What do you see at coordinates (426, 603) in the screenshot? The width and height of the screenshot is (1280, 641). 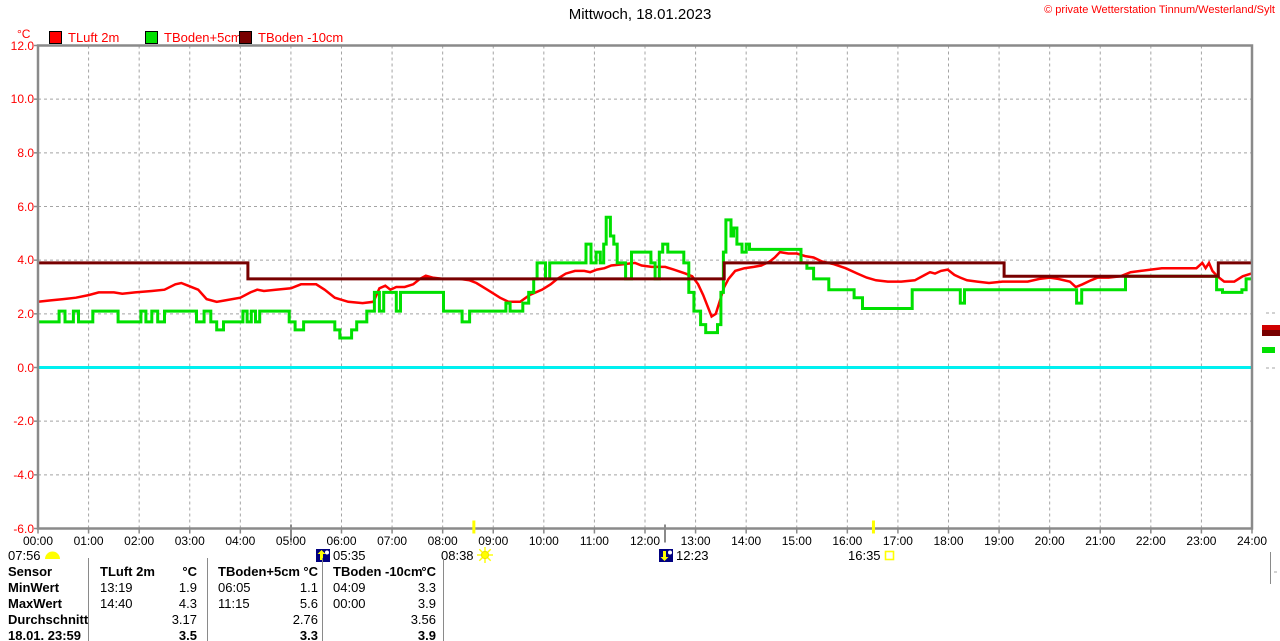 I see `max-val-tboden10: 3.9` at bounding box center [426, 603].